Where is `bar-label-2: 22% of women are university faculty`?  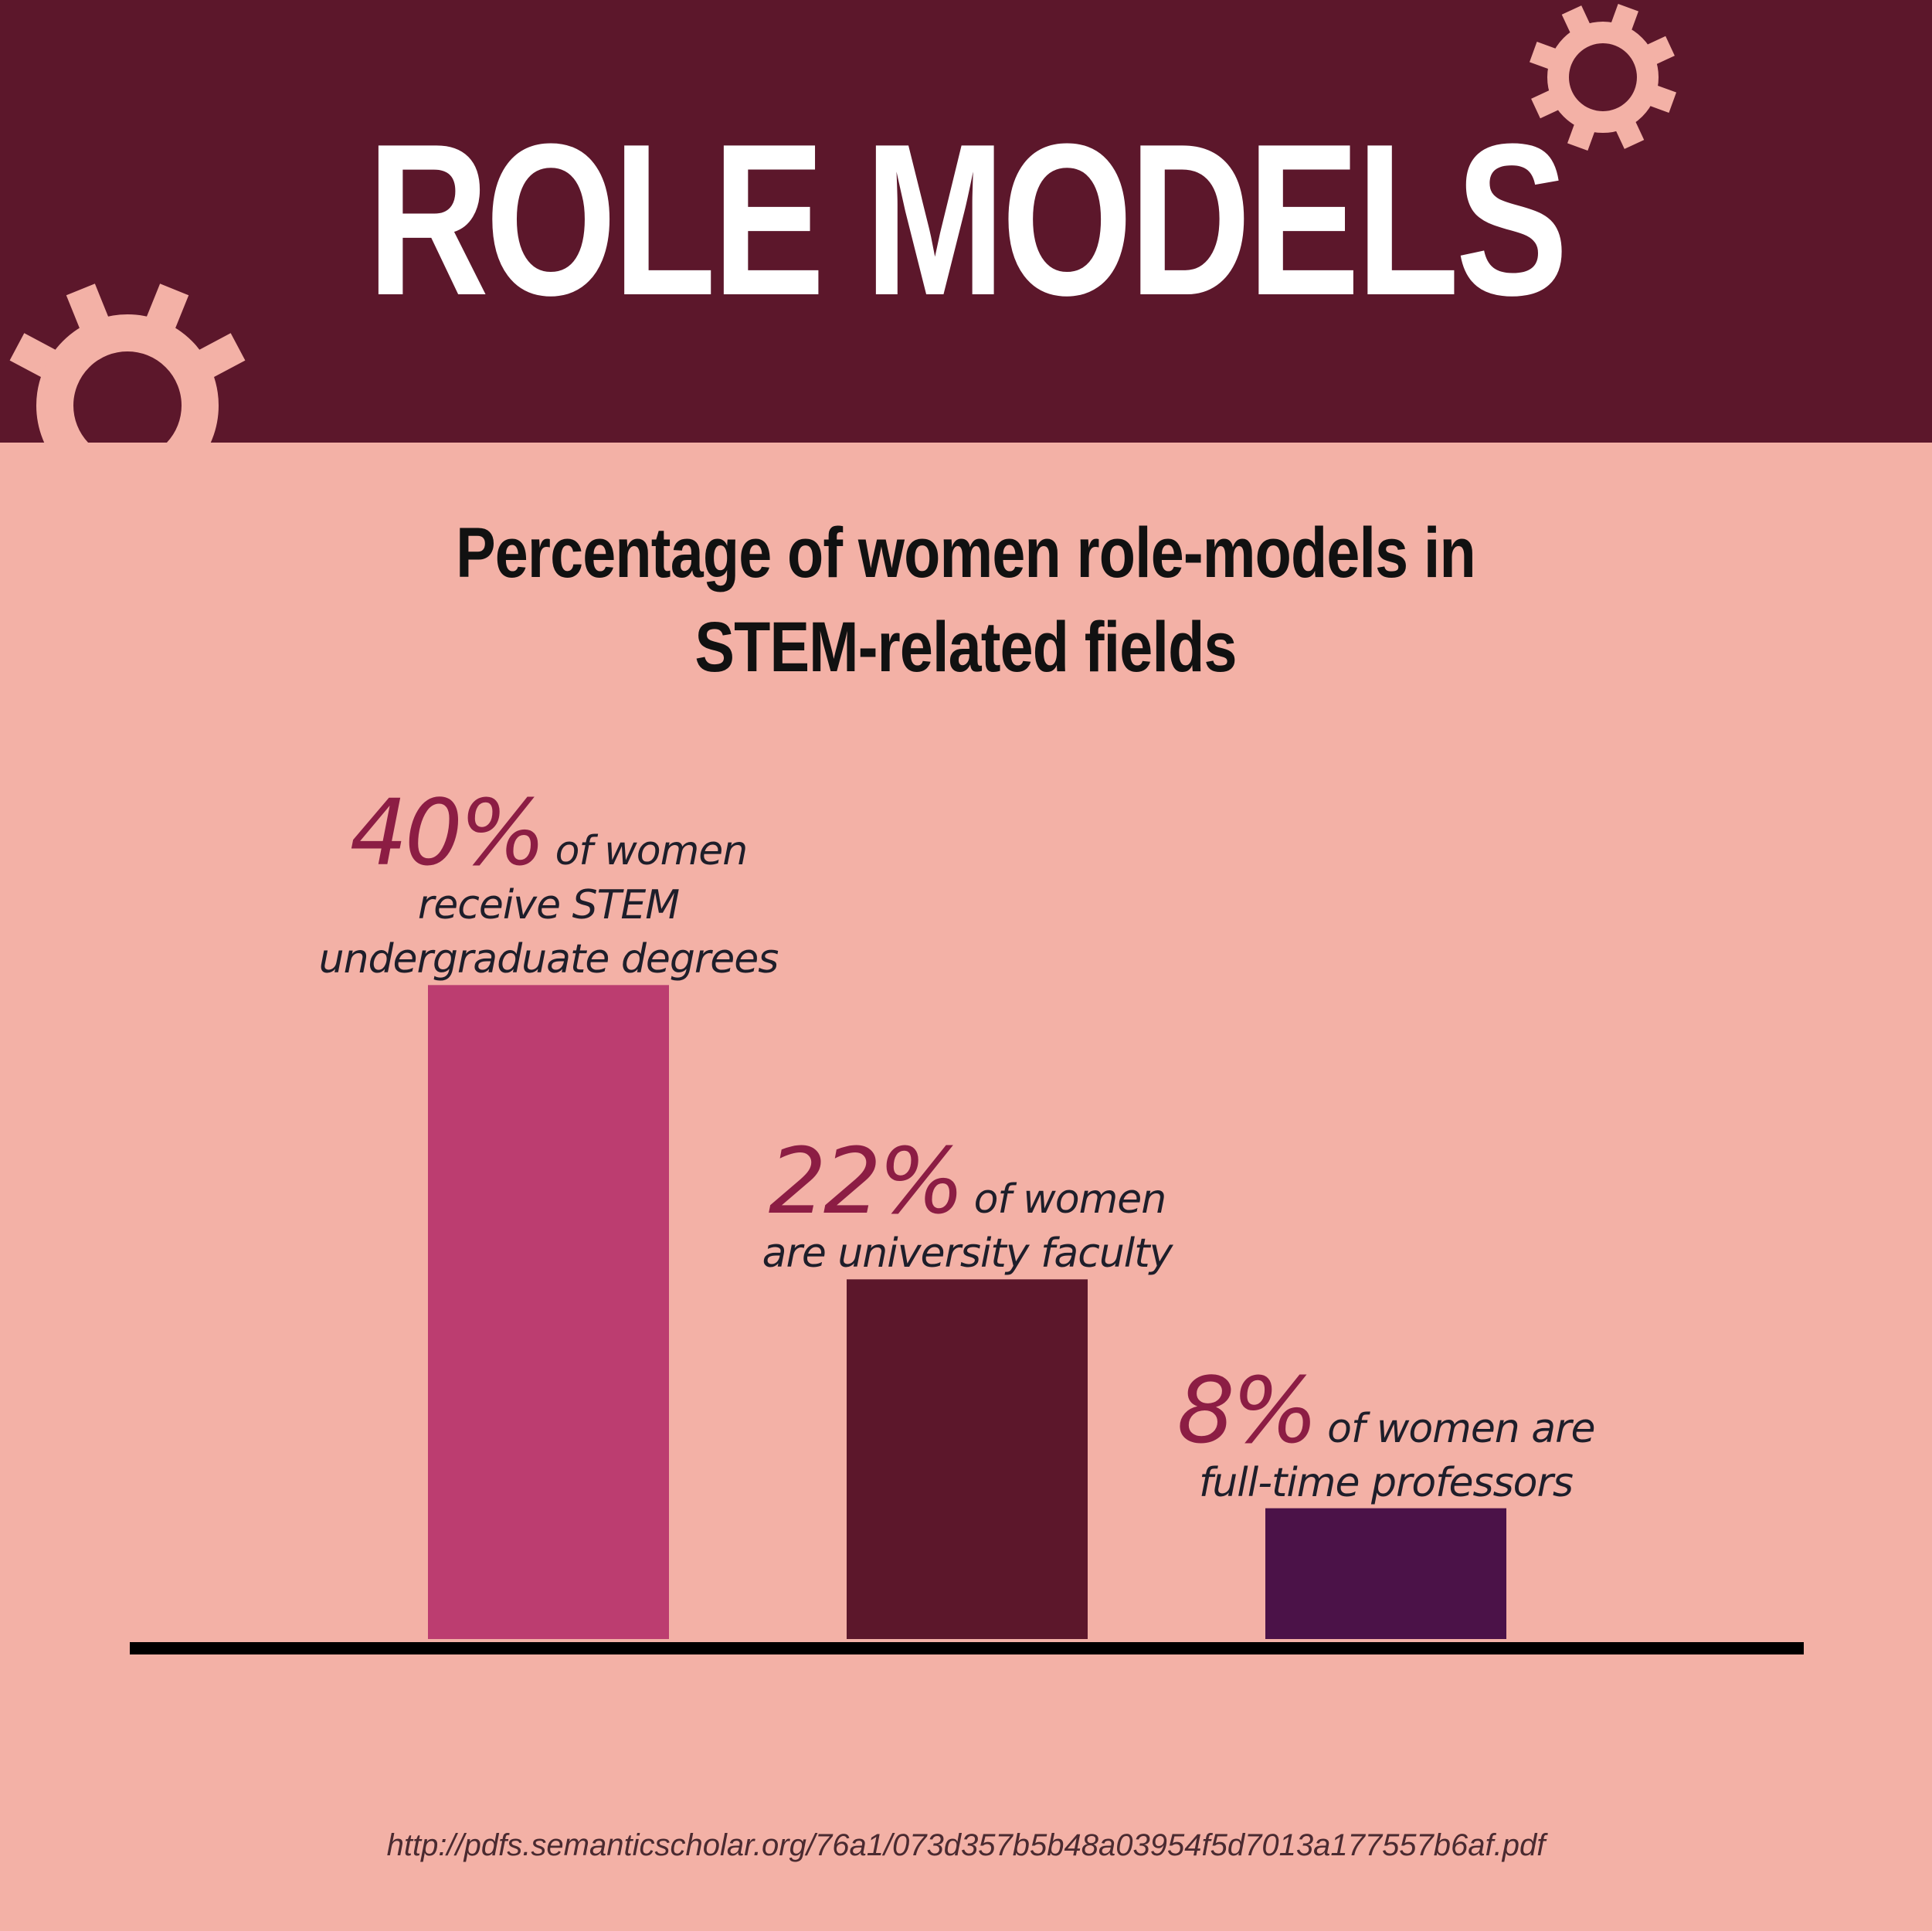 bar-label-2: 22% of women are university faculty is located at coordinates (968, 1208).